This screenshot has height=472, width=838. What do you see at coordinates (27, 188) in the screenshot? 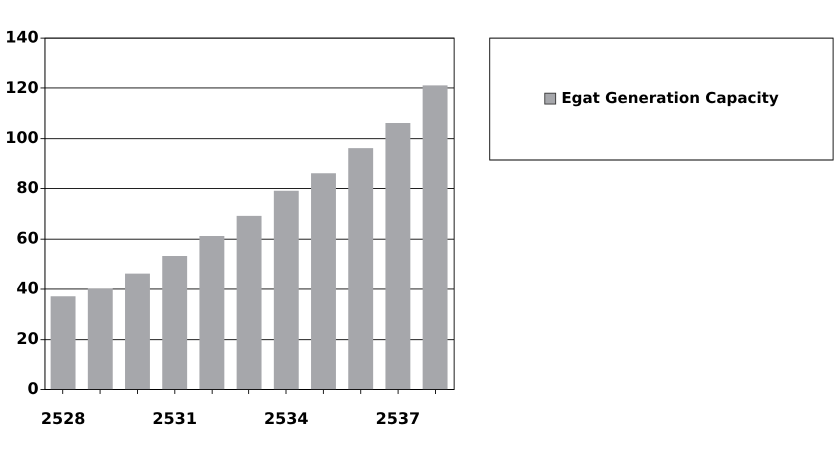
I see `y-tick-label: 80` at bounding box center [27, 188].